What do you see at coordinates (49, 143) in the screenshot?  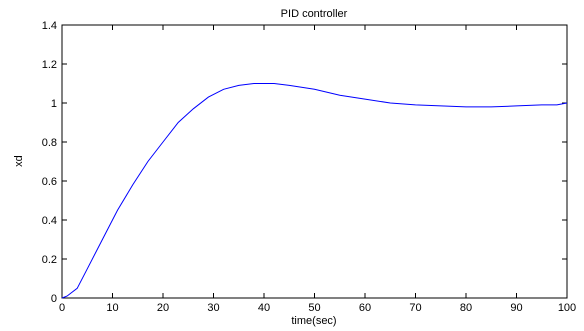 I see `y-tick-label: 0.8` at bounding box center [49, 143].